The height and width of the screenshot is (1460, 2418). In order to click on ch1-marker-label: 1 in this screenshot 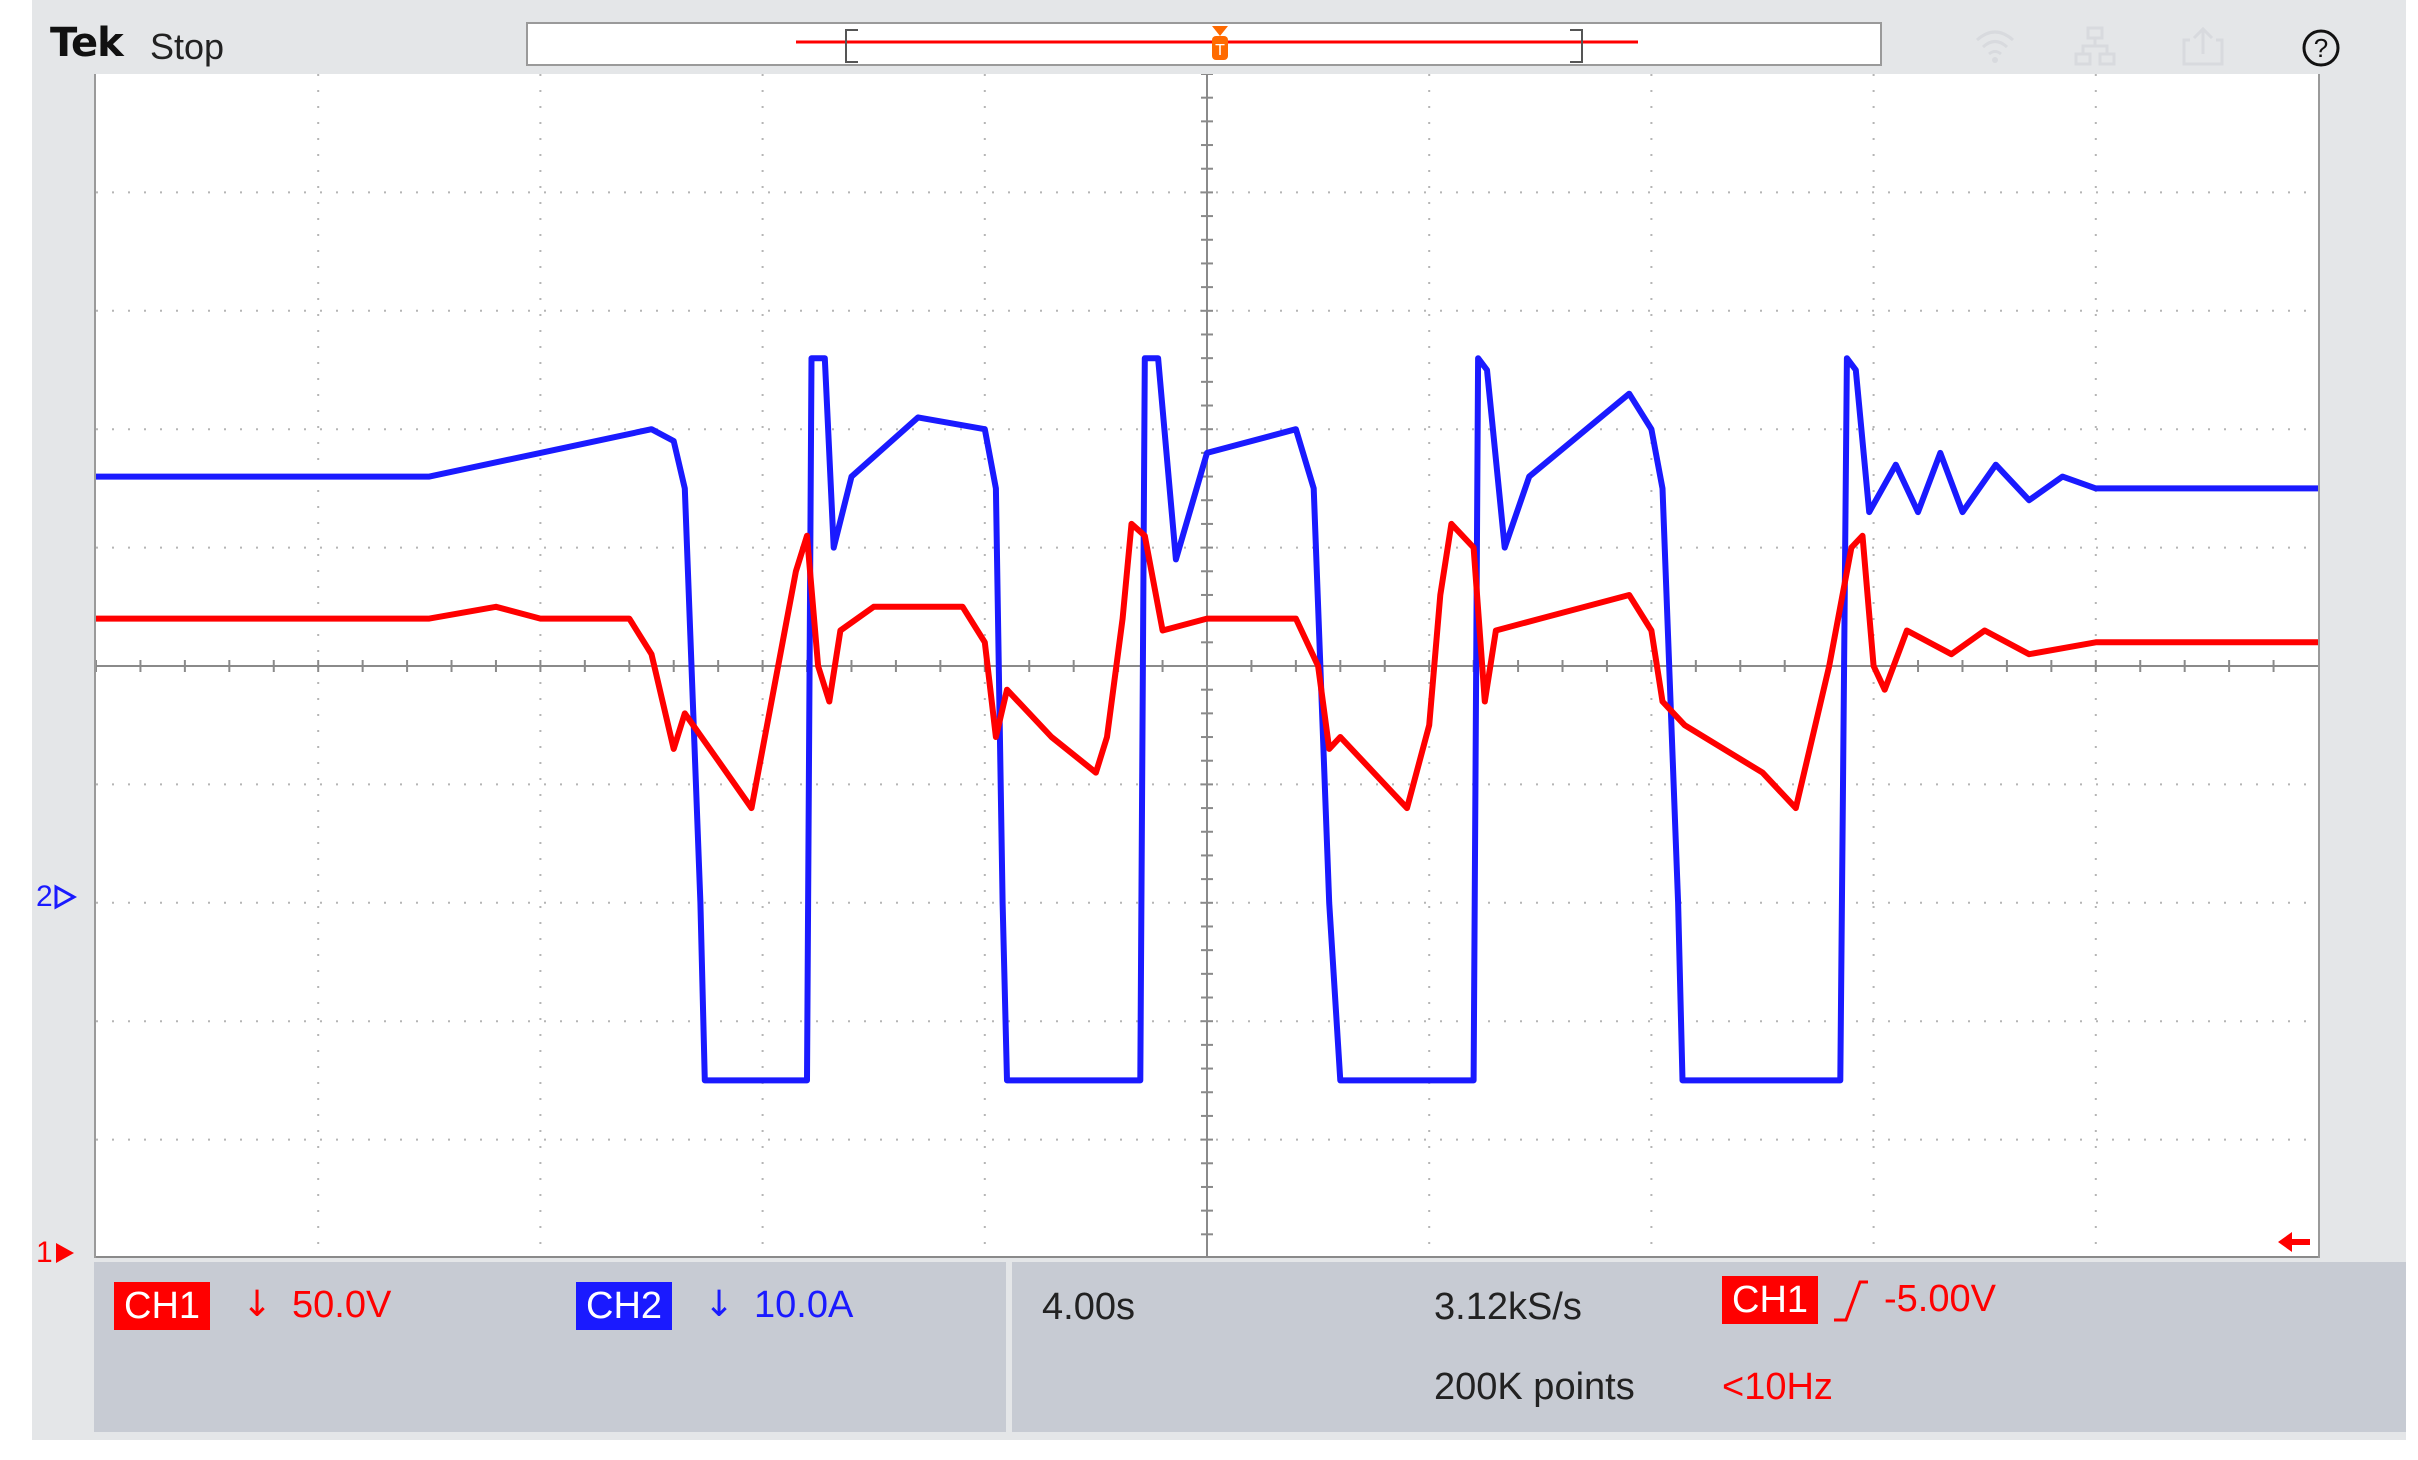, I will do `click(44, 1252)`.